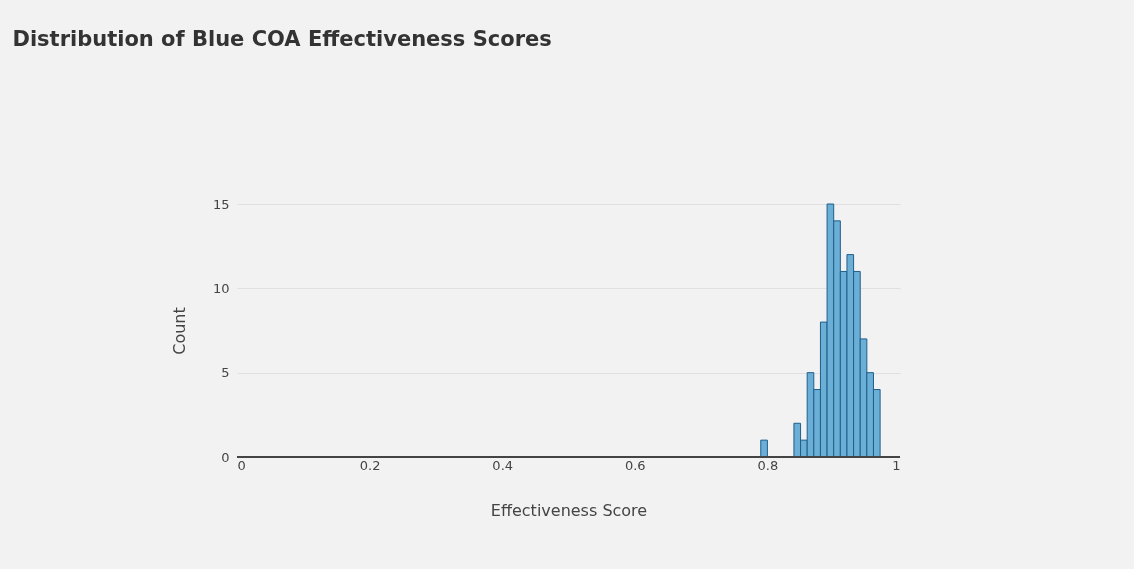  I want to click on y-tick-label: 15, so click(221, 204).